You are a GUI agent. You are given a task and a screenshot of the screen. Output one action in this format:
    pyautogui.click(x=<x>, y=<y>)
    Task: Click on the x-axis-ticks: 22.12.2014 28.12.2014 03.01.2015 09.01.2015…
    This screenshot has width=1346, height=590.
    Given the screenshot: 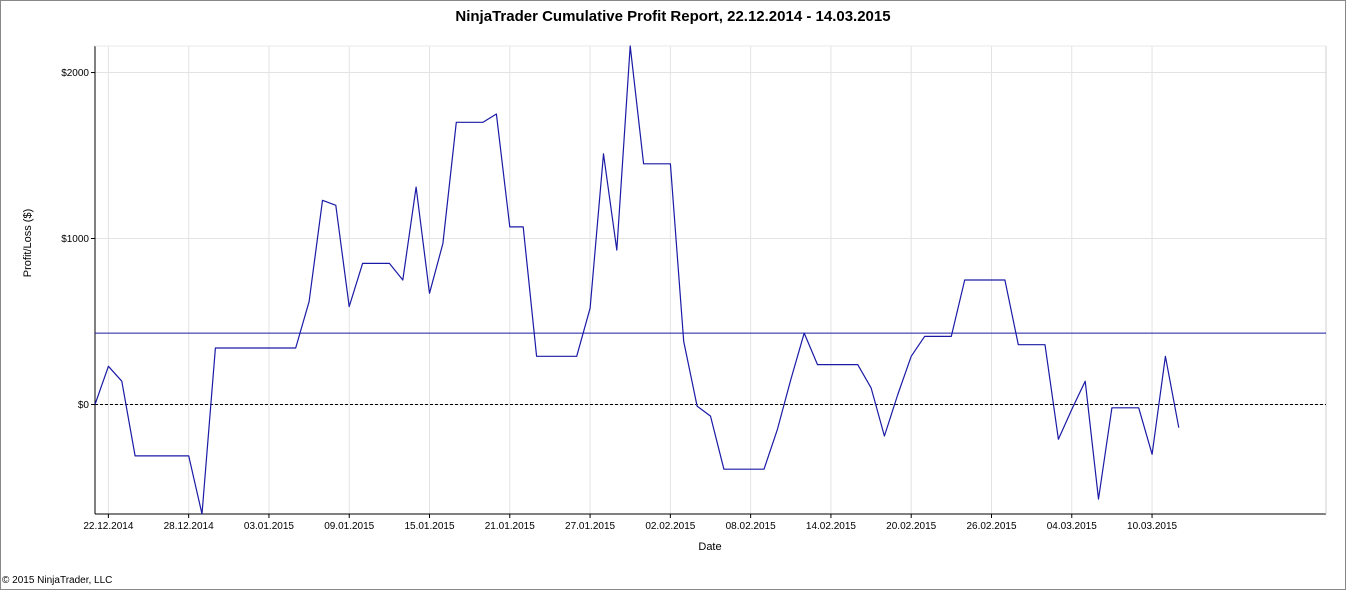 What is the action you would take?
    pyautogui.click(x=630, y=523)
    